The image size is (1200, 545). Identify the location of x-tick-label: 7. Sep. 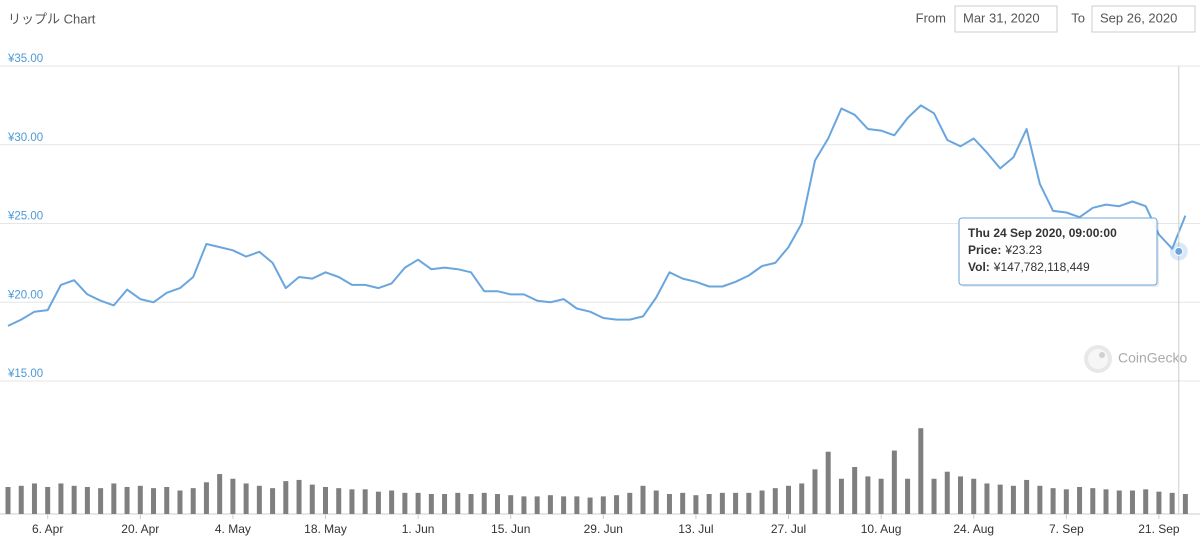
(1066, 529).